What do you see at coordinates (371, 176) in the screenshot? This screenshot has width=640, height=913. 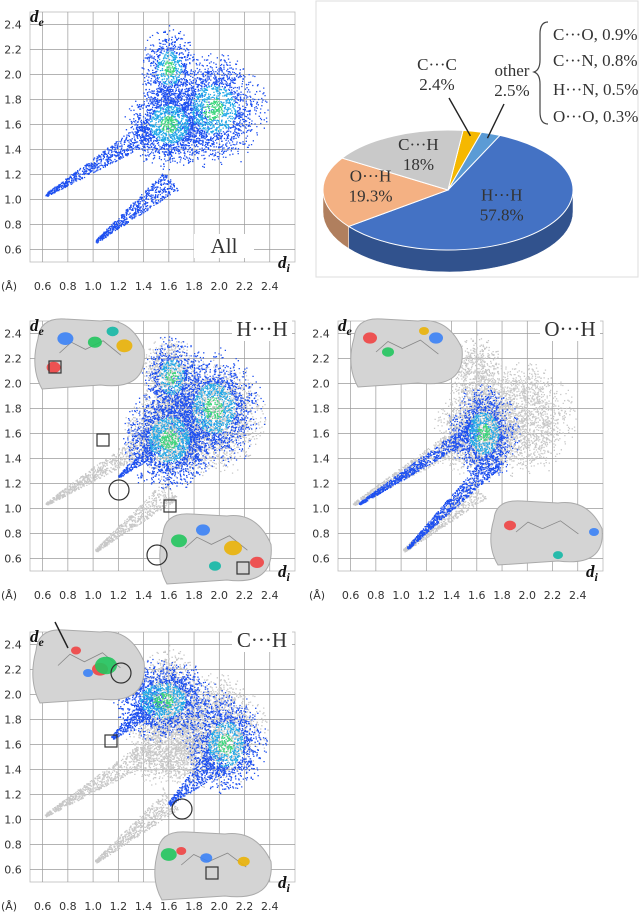 I see `pie-category-label: O···H` at bounding box center [371, 176].